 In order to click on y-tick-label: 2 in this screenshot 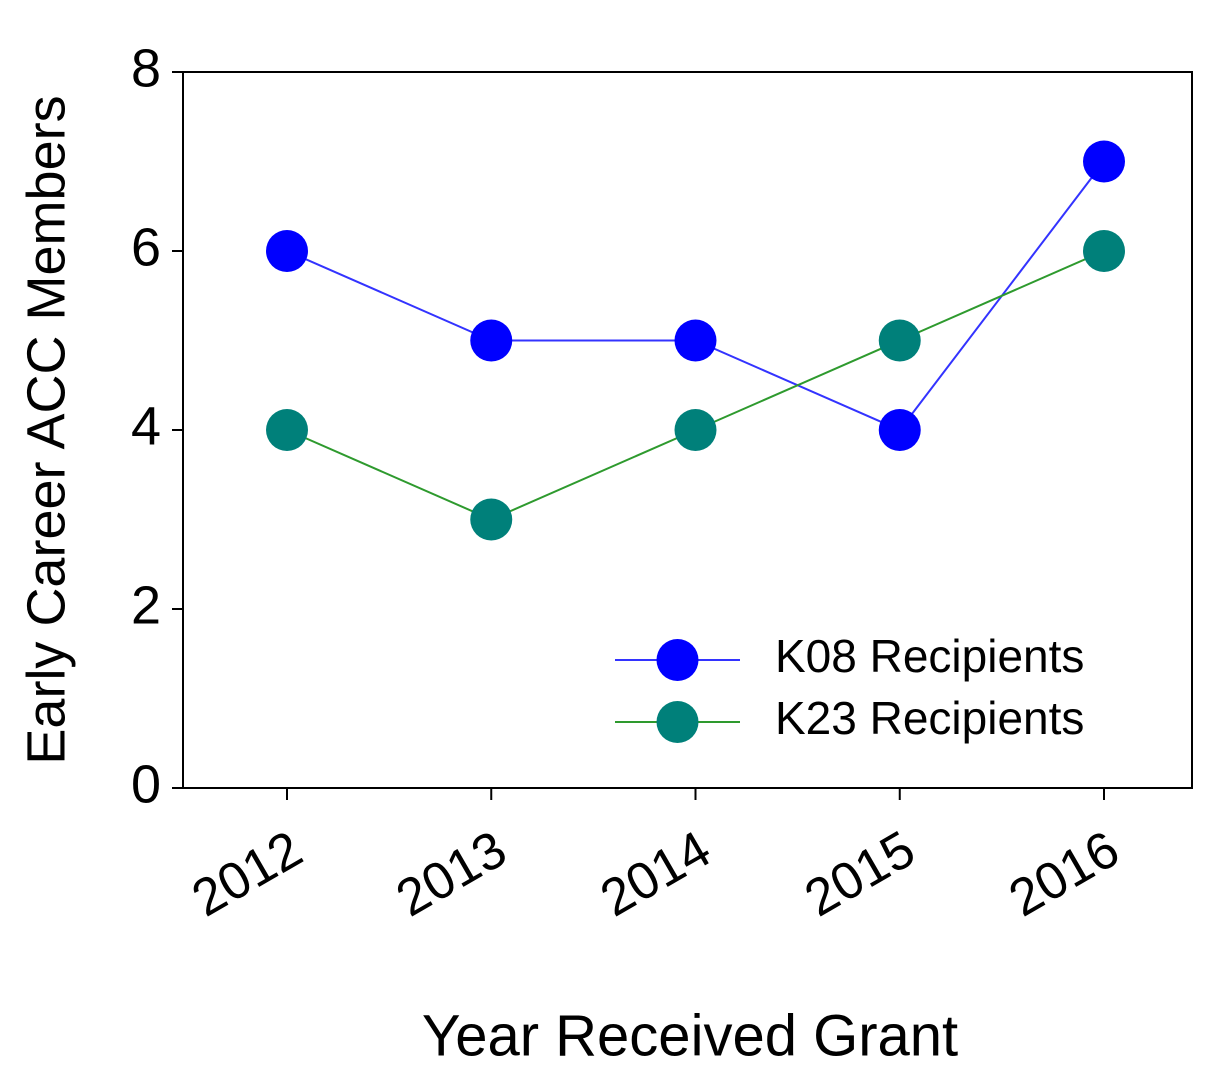, I will do `click(146, 605)`.